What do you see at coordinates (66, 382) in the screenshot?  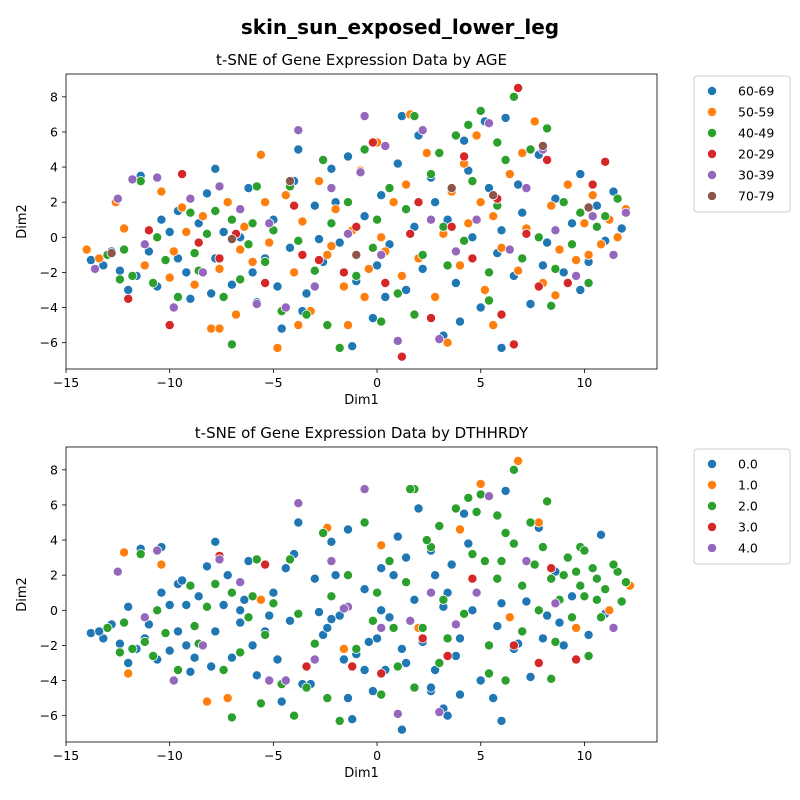 I see `x-tick-label: −15` at bounding box center [66, 382].